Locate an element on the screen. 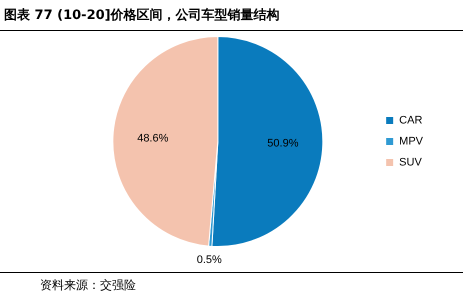 The height and width of the screenshot is (297, 463). text: 资料来源：交强险 is located at coordinates (88, 285).